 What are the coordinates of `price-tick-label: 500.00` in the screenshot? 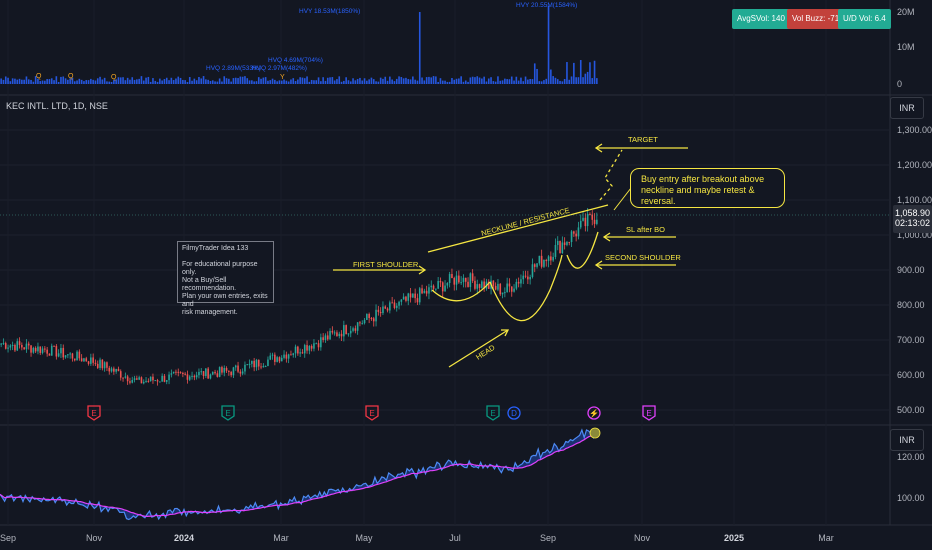 It's located at (911, 410).